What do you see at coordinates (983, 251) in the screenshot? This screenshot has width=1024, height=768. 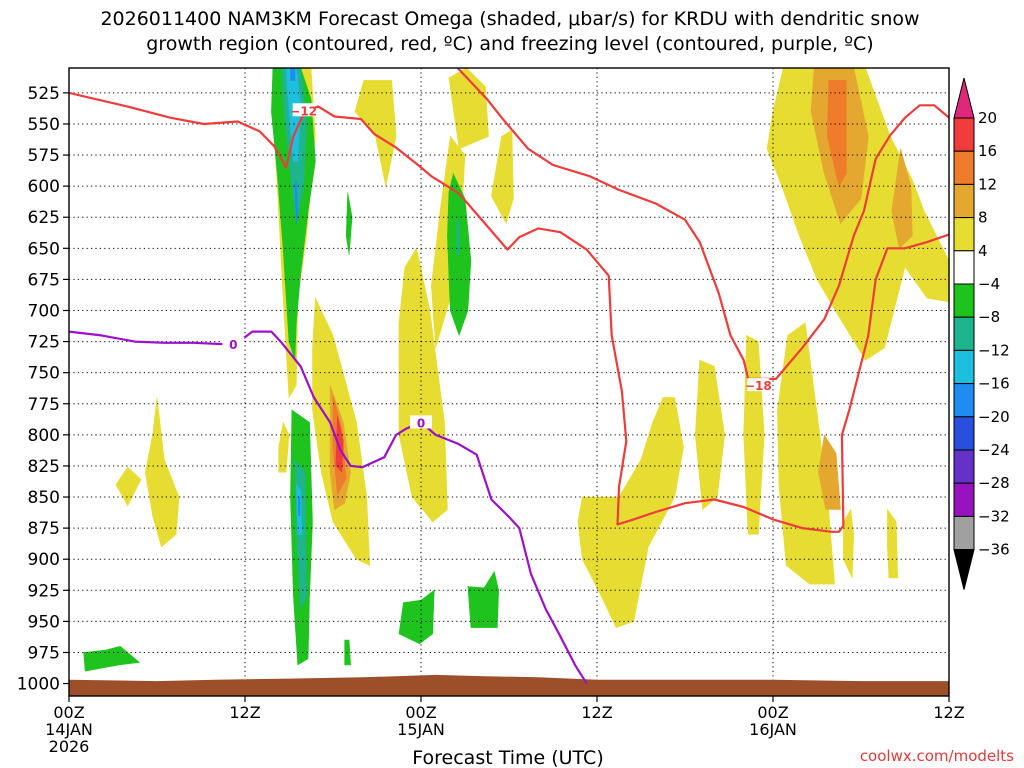 I see `colorbar-label-4: 4` at bounding box center [983, 251].